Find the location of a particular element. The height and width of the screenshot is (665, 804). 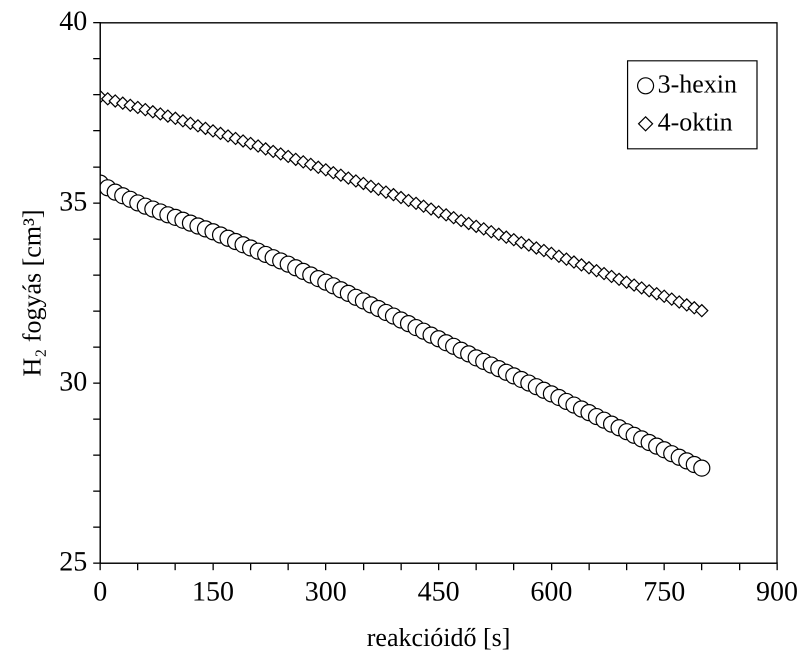

x-tick-label: 300 is located at coordinates (325, 592).